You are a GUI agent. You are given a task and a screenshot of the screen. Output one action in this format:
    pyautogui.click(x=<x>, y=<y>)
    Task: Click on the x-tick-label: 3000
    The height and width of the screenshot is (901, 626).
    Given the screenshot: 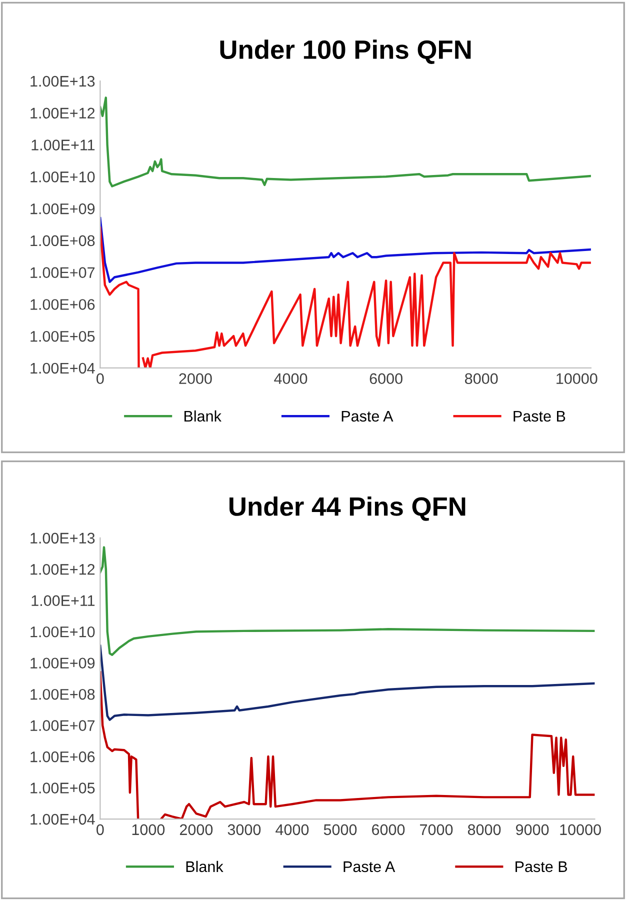 What is the action you would take?
    pyautogui.click(x=244, y=830)
    